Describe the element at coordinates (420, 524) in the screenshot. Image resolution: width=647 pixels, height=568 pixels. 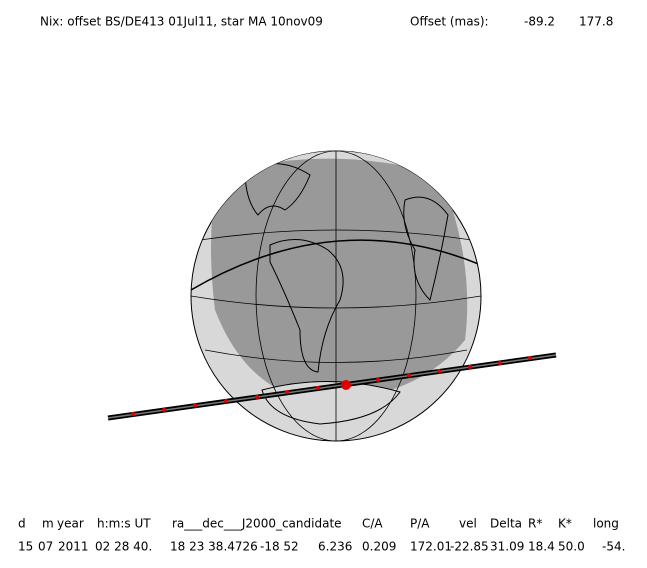
I see `column-header: P/A` at that location.